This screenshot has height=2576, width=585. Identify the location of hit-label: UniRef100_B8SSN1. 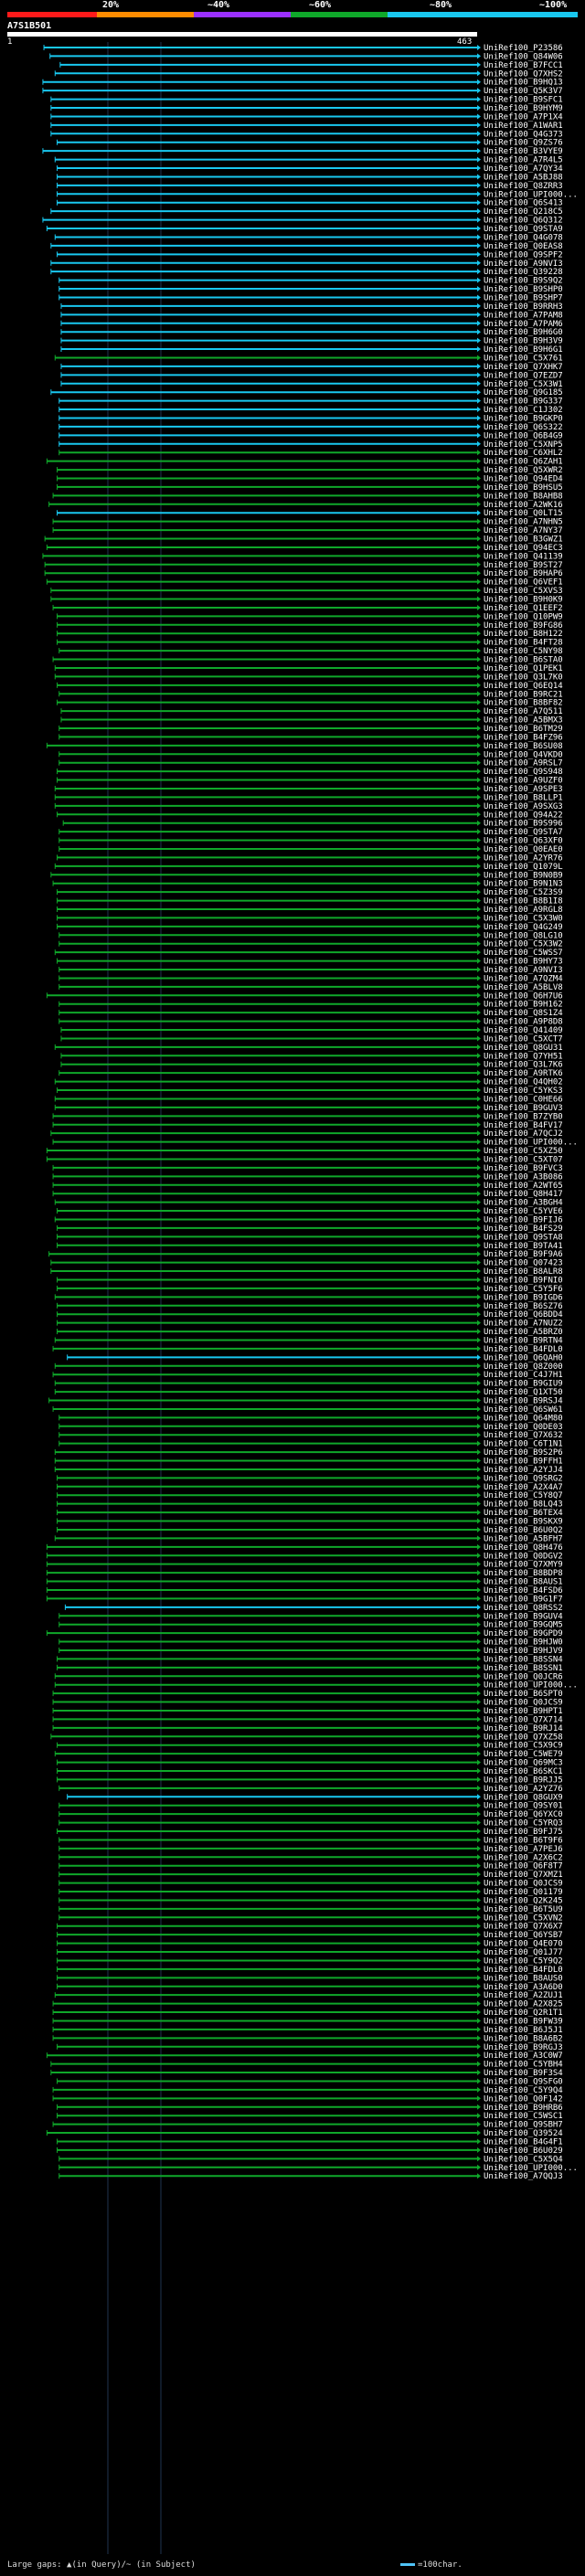
(523, 1668).